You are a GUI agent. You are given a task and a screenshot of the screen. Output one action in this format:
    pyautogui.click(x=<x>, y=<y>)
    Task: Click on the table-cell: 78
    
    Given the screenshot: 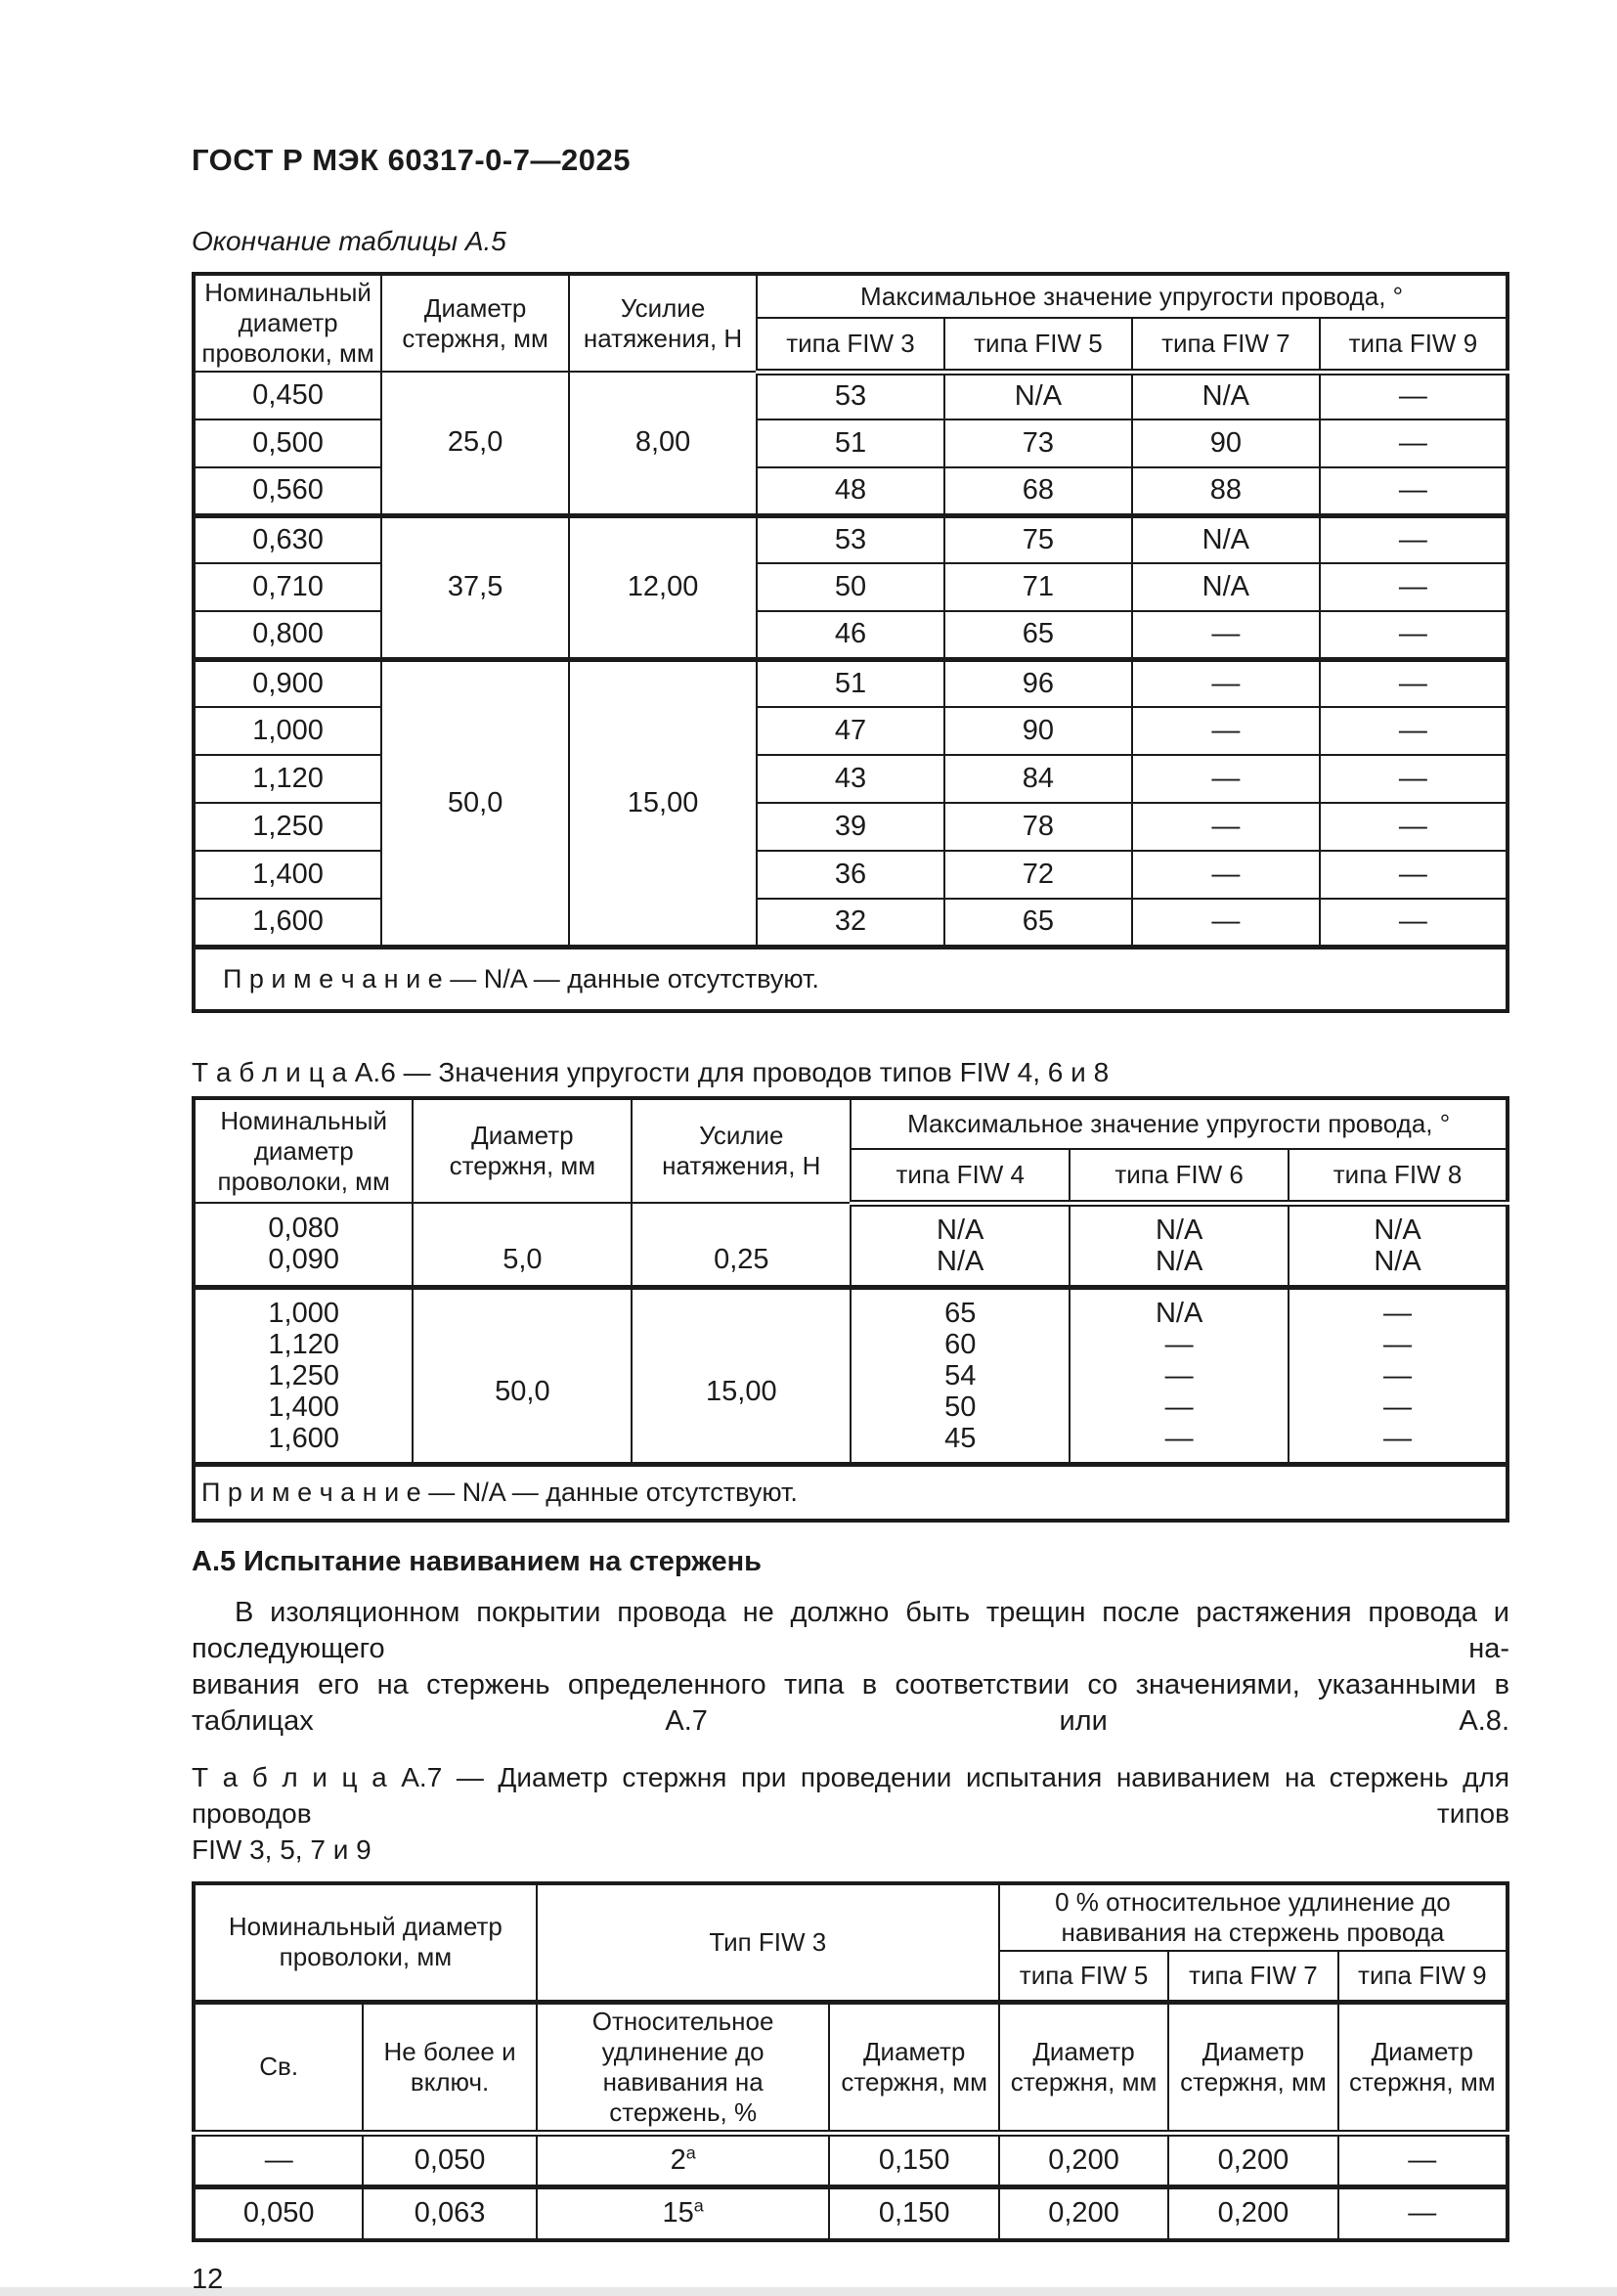 What is the action you would take?
    pyautogui.click(x=1037, y=827)
    